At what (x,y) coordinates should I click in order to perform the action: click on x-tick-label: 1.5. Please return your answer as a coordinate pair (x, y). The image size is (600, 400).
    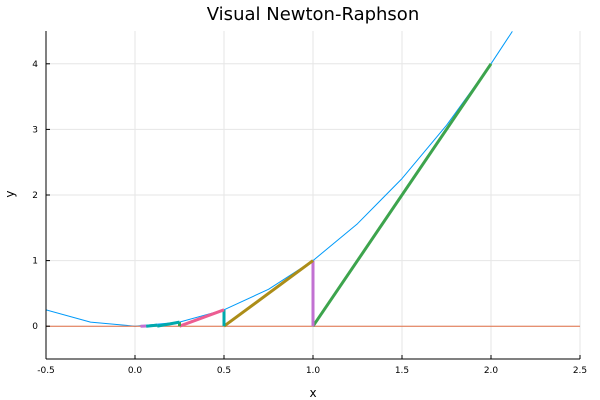
    Looking at the image, I should click on (402, 371).